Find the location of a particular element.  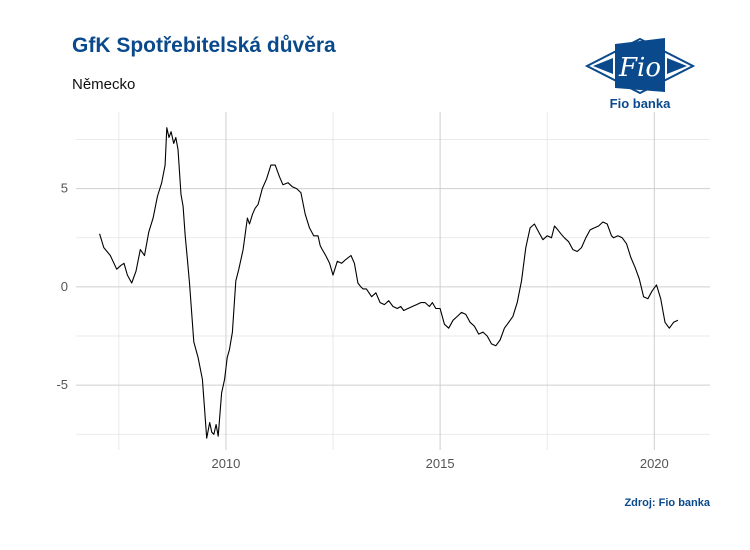

logo-mark-text: Fio is located at coordinates (639, 68).